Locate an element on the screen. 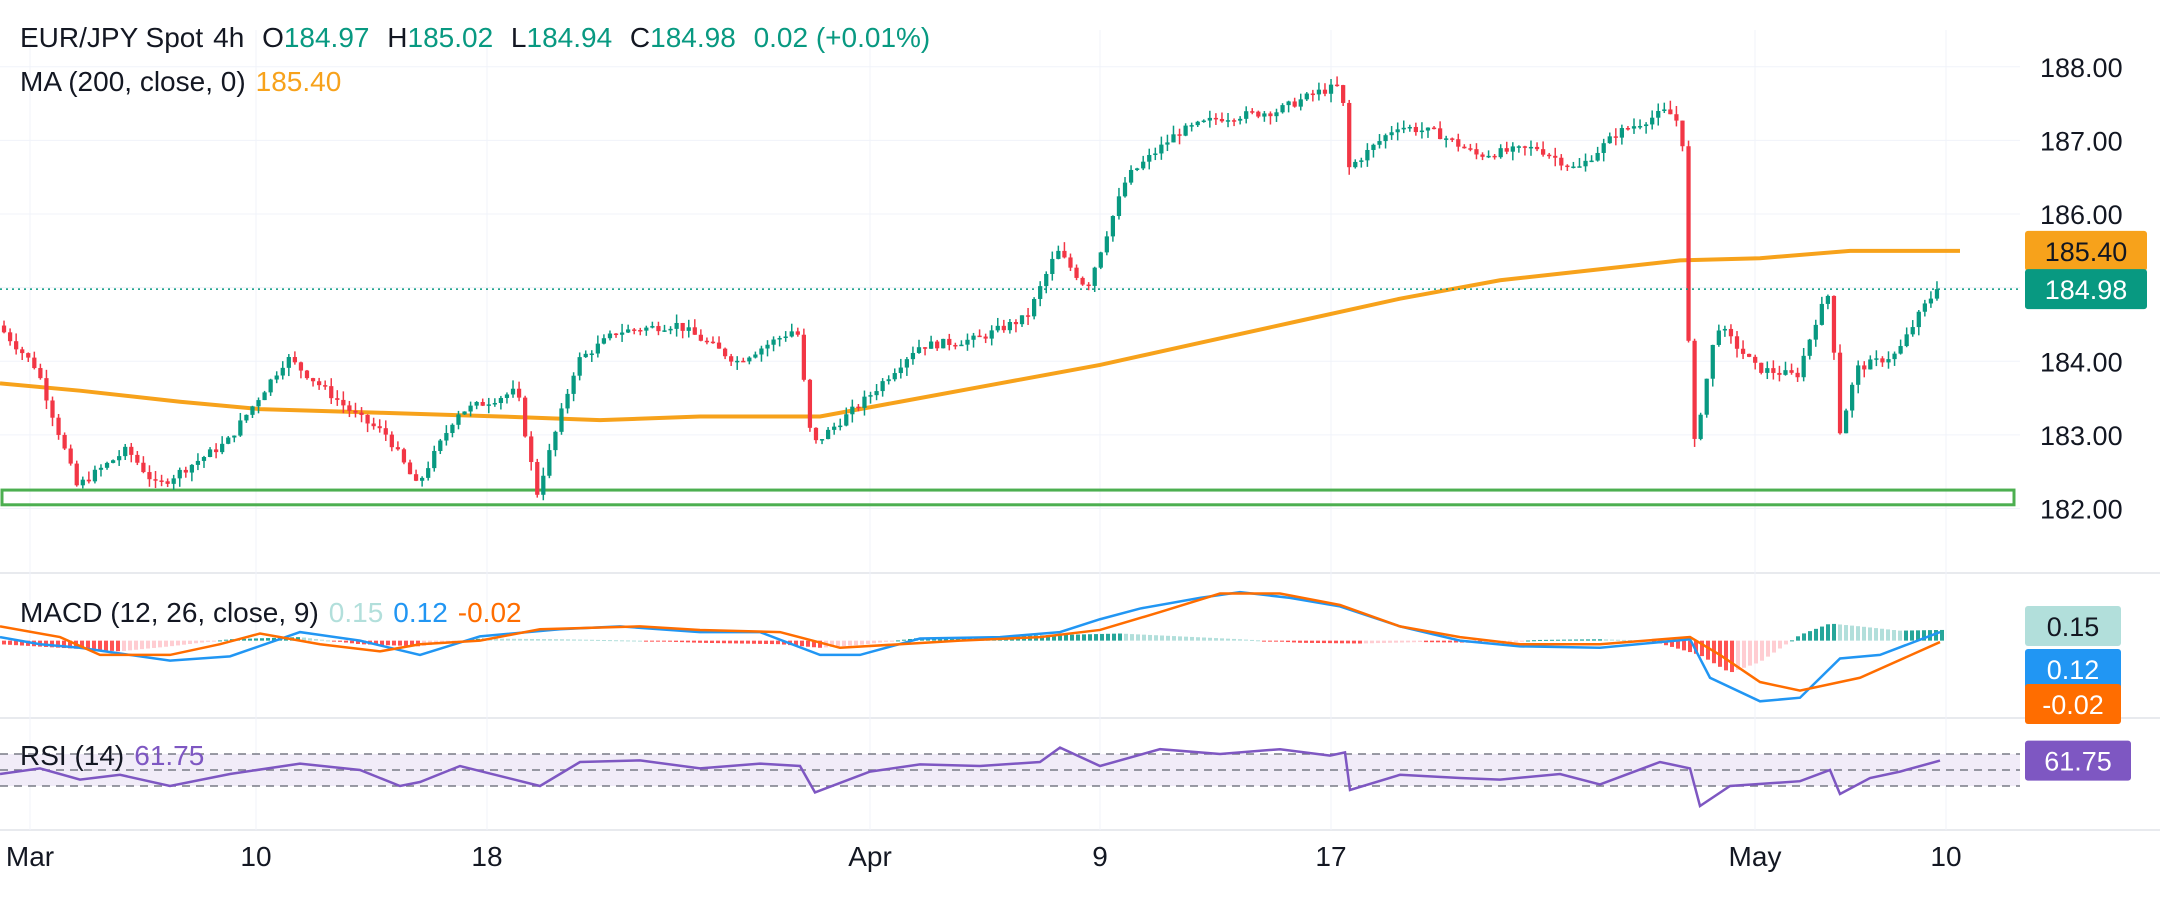 The image size is (2160, 901). x-tick-label: Mar is located at coordinates (30, 856).